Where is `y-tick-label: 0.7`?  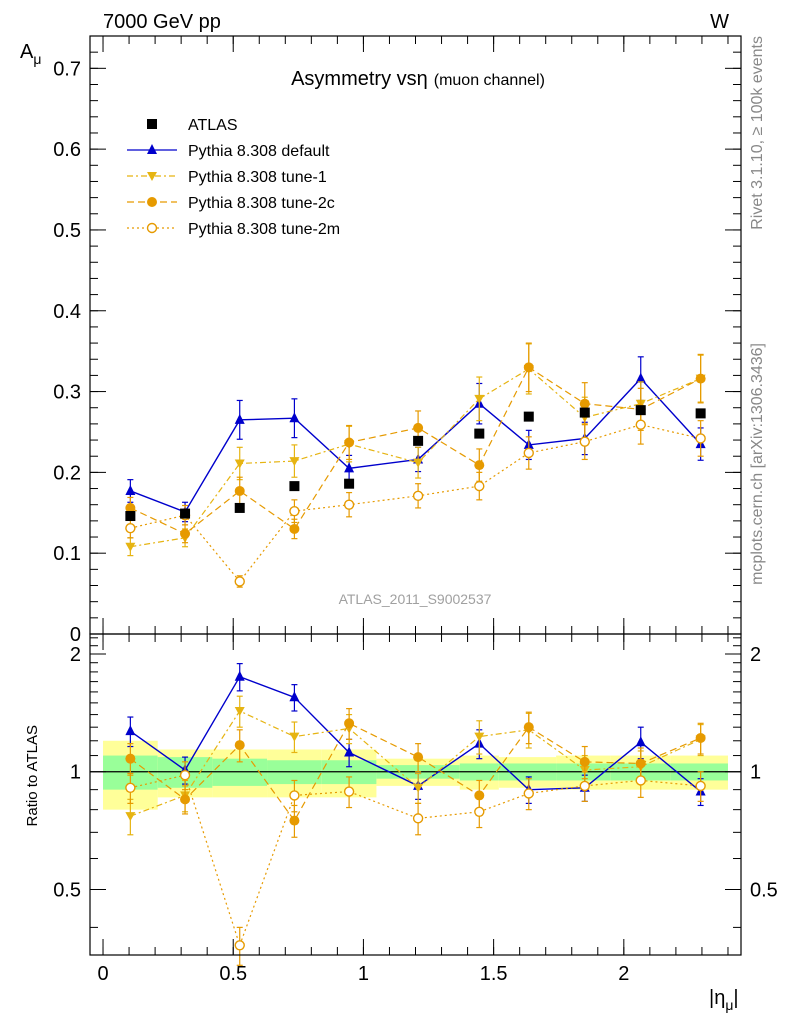
y-tick-label: 0.7 is located at coordinates (67, 69).